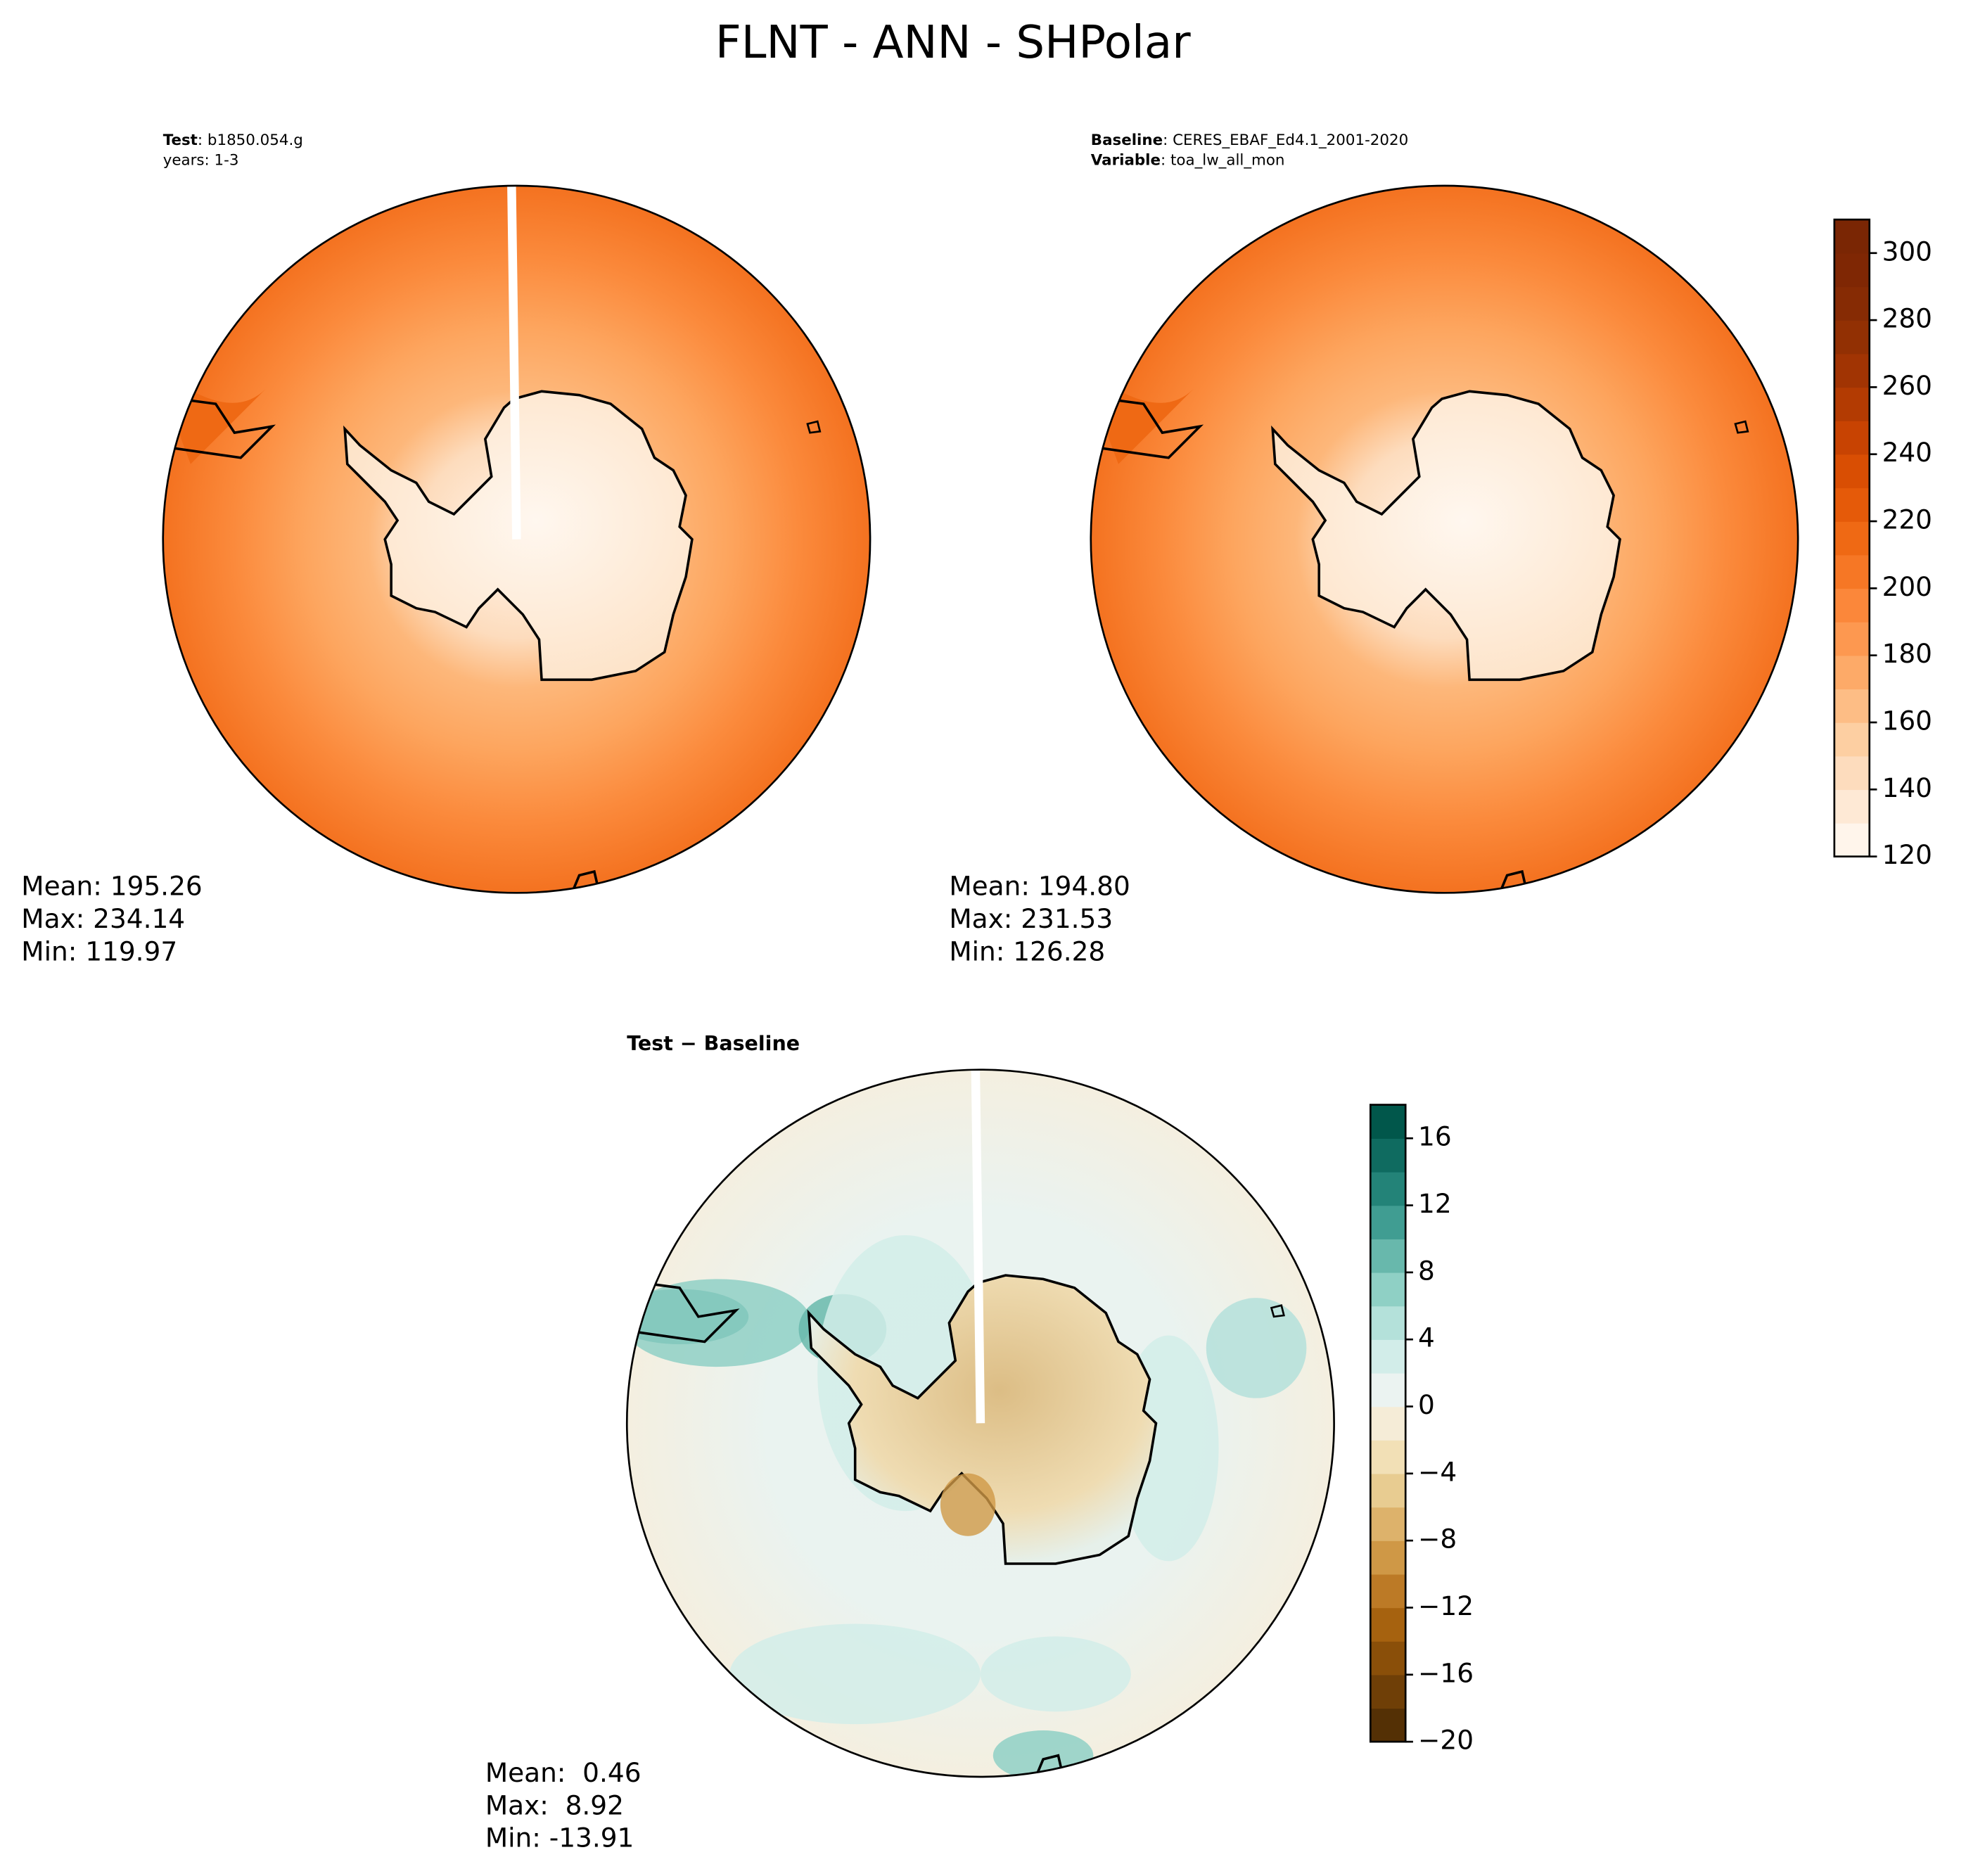 The width and height of the screenshot is (1966, 1876). Describe the element at coordinates (1907, 251) in the screenshot. I see `colorbar-tick-label: 300` at that location.